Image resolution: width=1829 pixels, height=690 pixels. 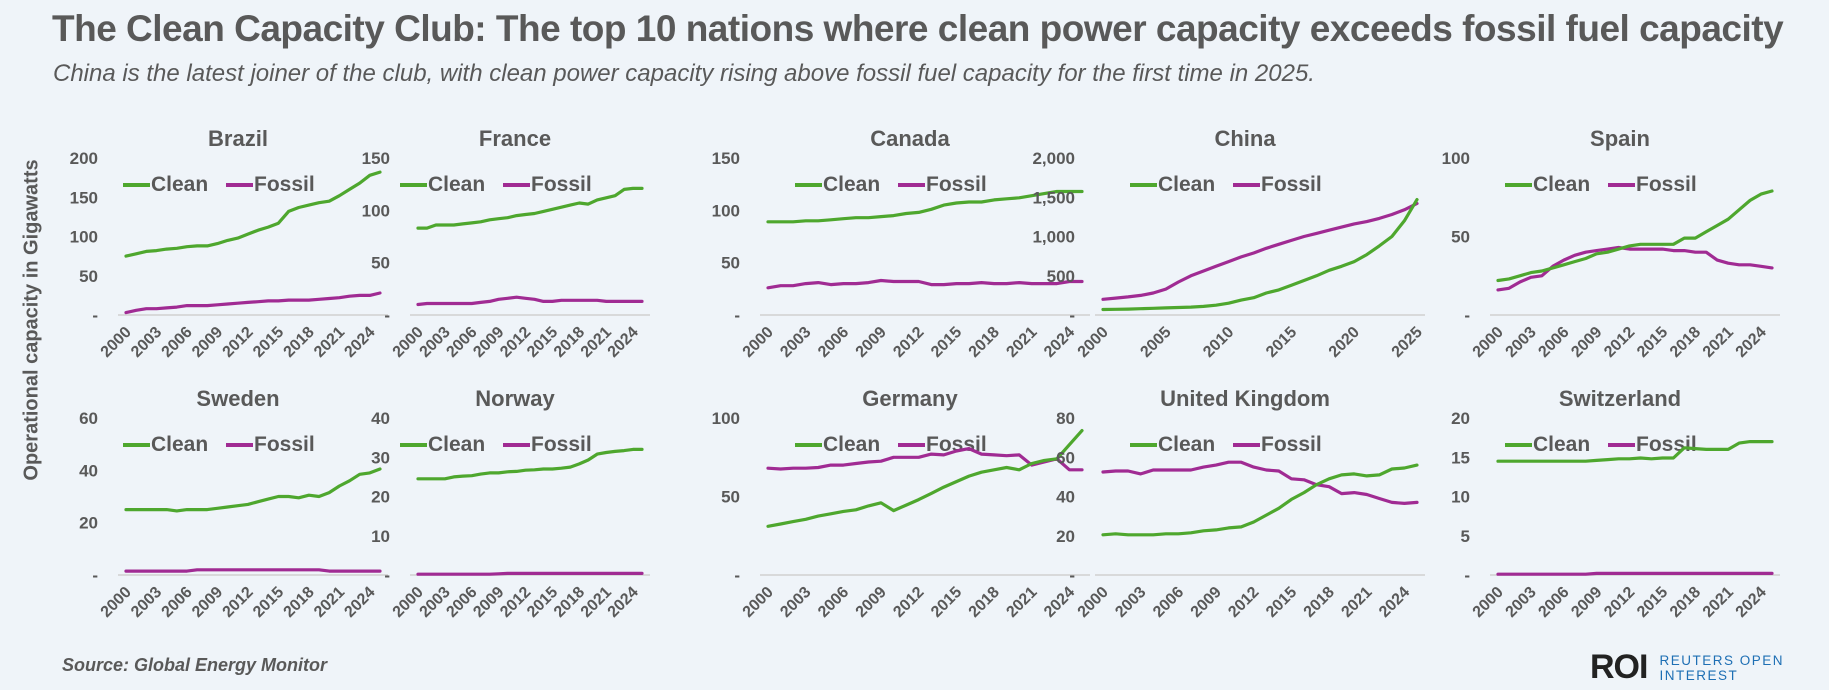 I want to click on y-tick-label: 1,500, so click(x=1053, y=197).